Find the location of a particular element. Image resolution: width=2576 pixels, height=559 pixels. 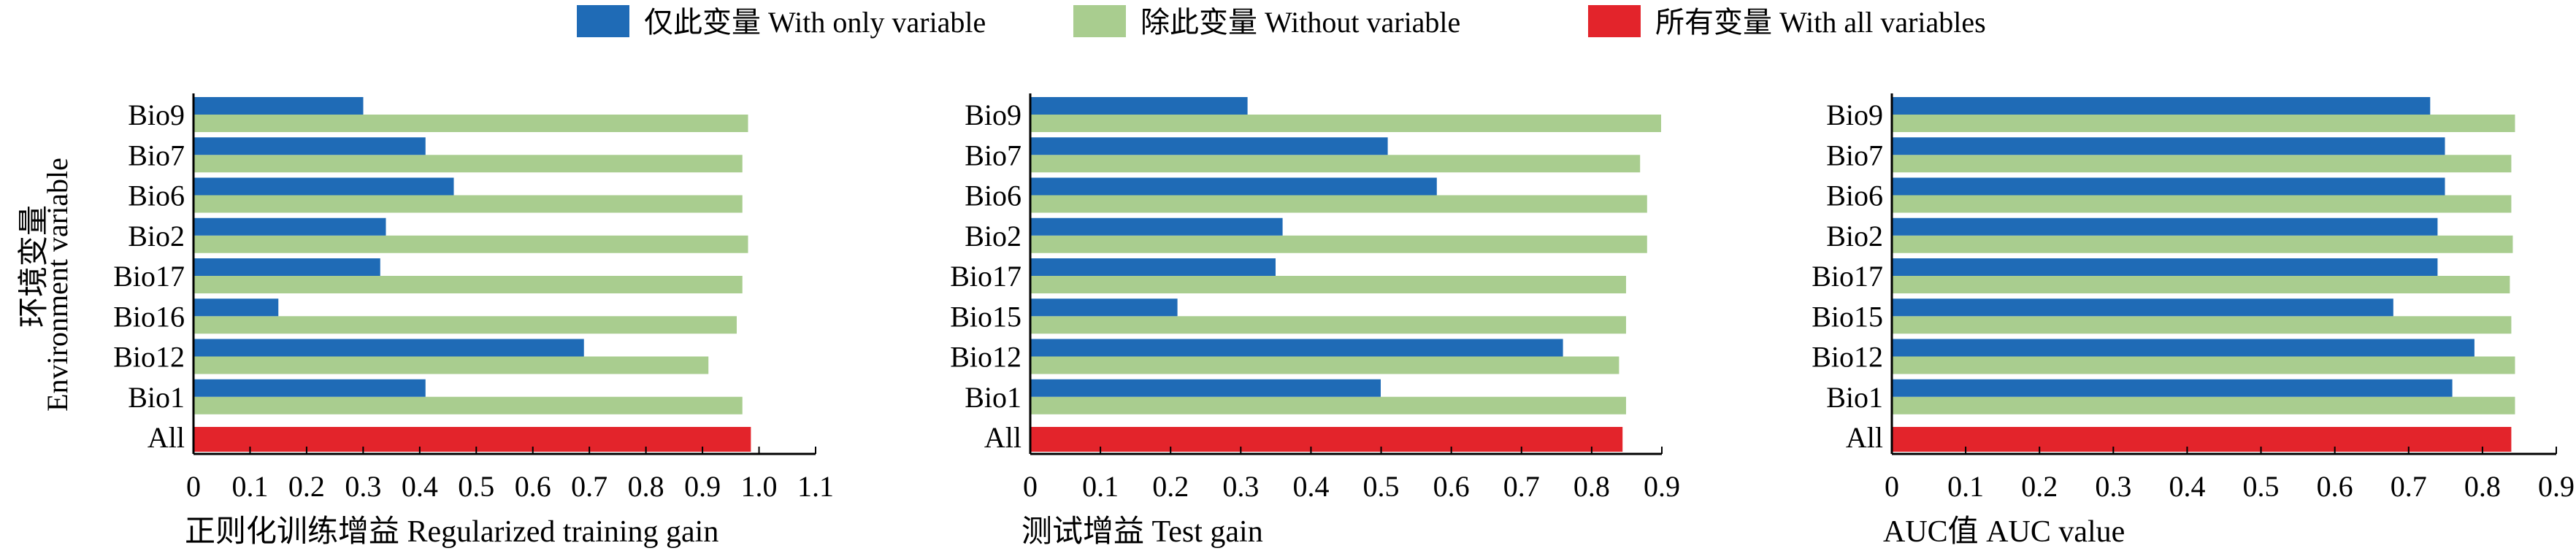

x-axis-label: 正则化训练增益 Regularized training gain is located at coordinates (452, 531).